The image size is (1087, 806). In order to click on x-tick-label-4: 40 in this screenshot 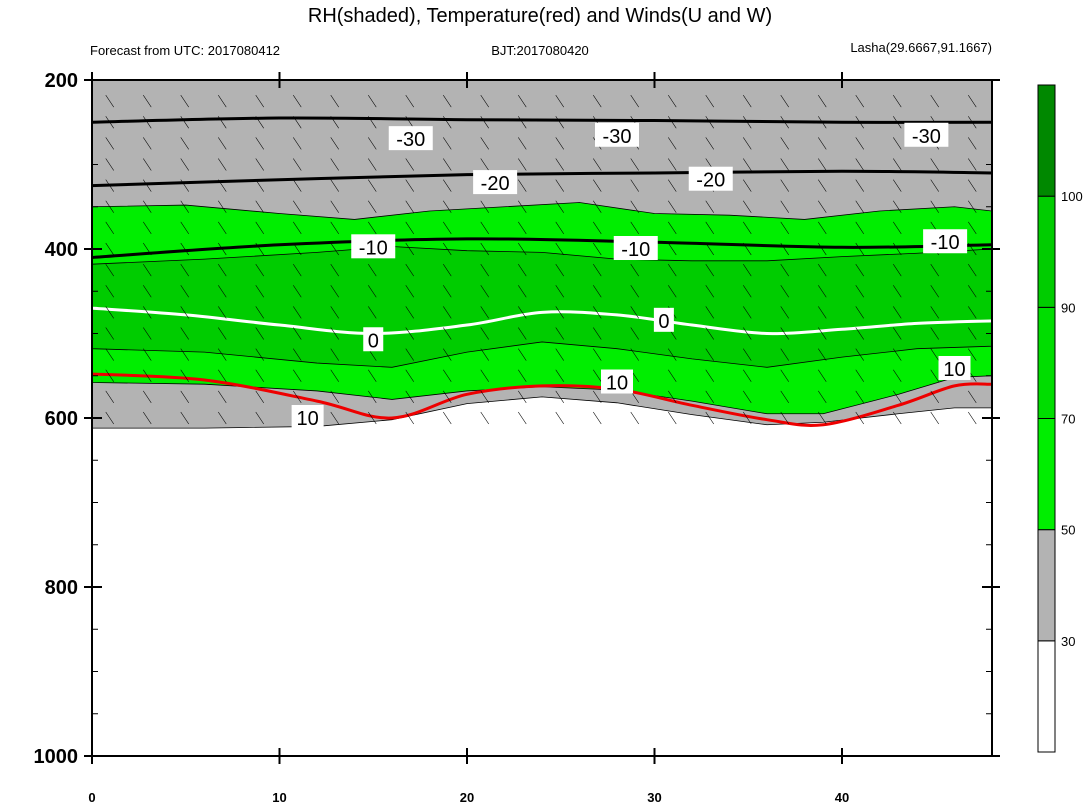, I will do `click(842, 797)`.